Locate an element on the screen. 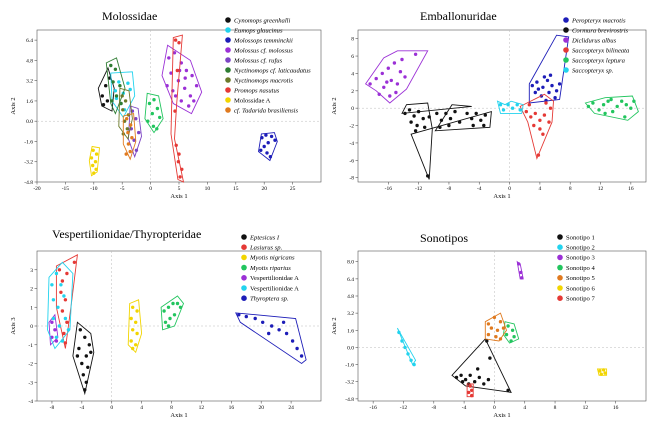  plot-frame is located at coordinates (502, 326).